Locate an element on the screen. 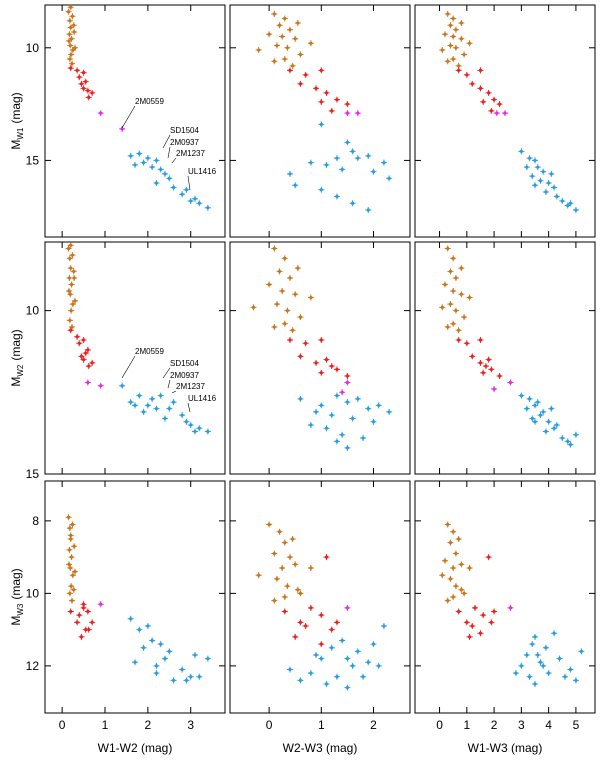 This screenshot has width=600, height=761. x-axis-label: W1-W2 (mag) is located at coordinates (135, 748).